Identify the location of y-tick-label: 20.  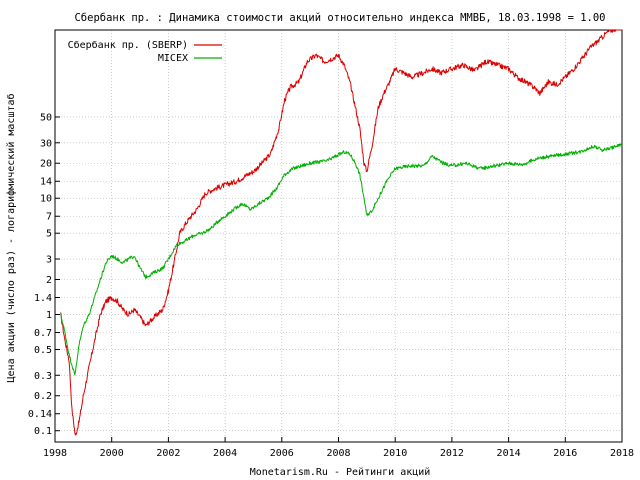
(46, 164).